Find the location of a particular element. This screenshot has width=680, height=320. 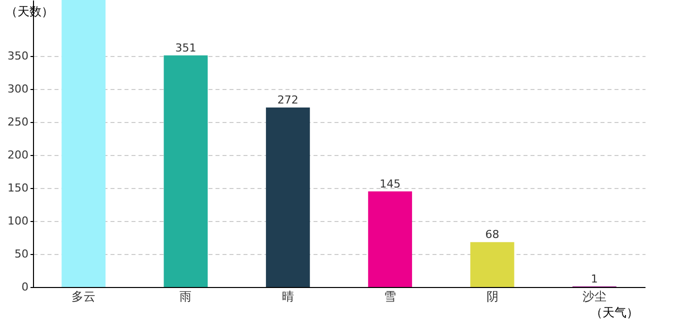

x-tick-label: 多云 is located at coordinates (84, 297).